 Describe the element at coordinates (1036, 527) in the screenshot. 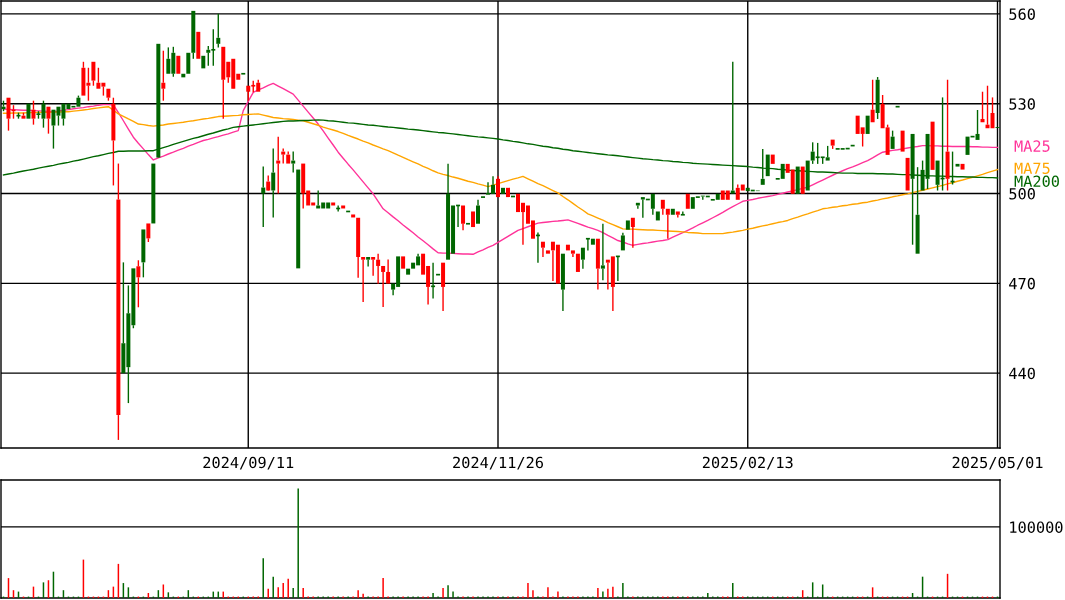

I see `y-tick-label: 100000` at that location.